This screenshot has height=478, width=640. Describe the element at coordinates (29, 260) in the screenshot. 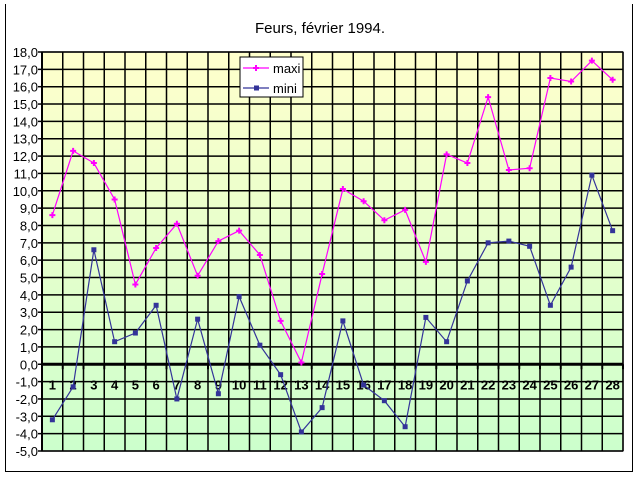

I see `y-tick-label: 6,0` at that location.